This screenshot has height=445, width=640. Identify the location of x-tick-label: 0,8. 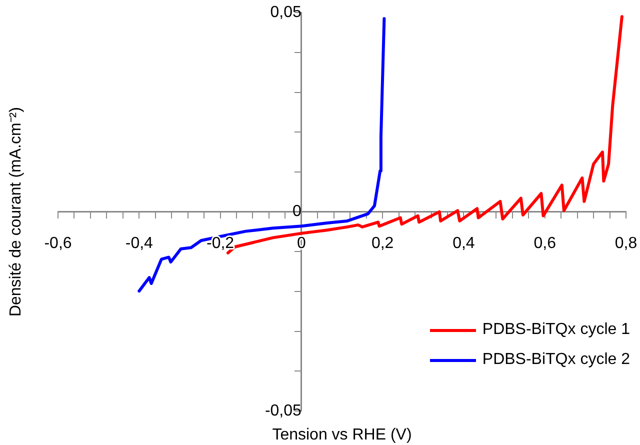
(626, 243).